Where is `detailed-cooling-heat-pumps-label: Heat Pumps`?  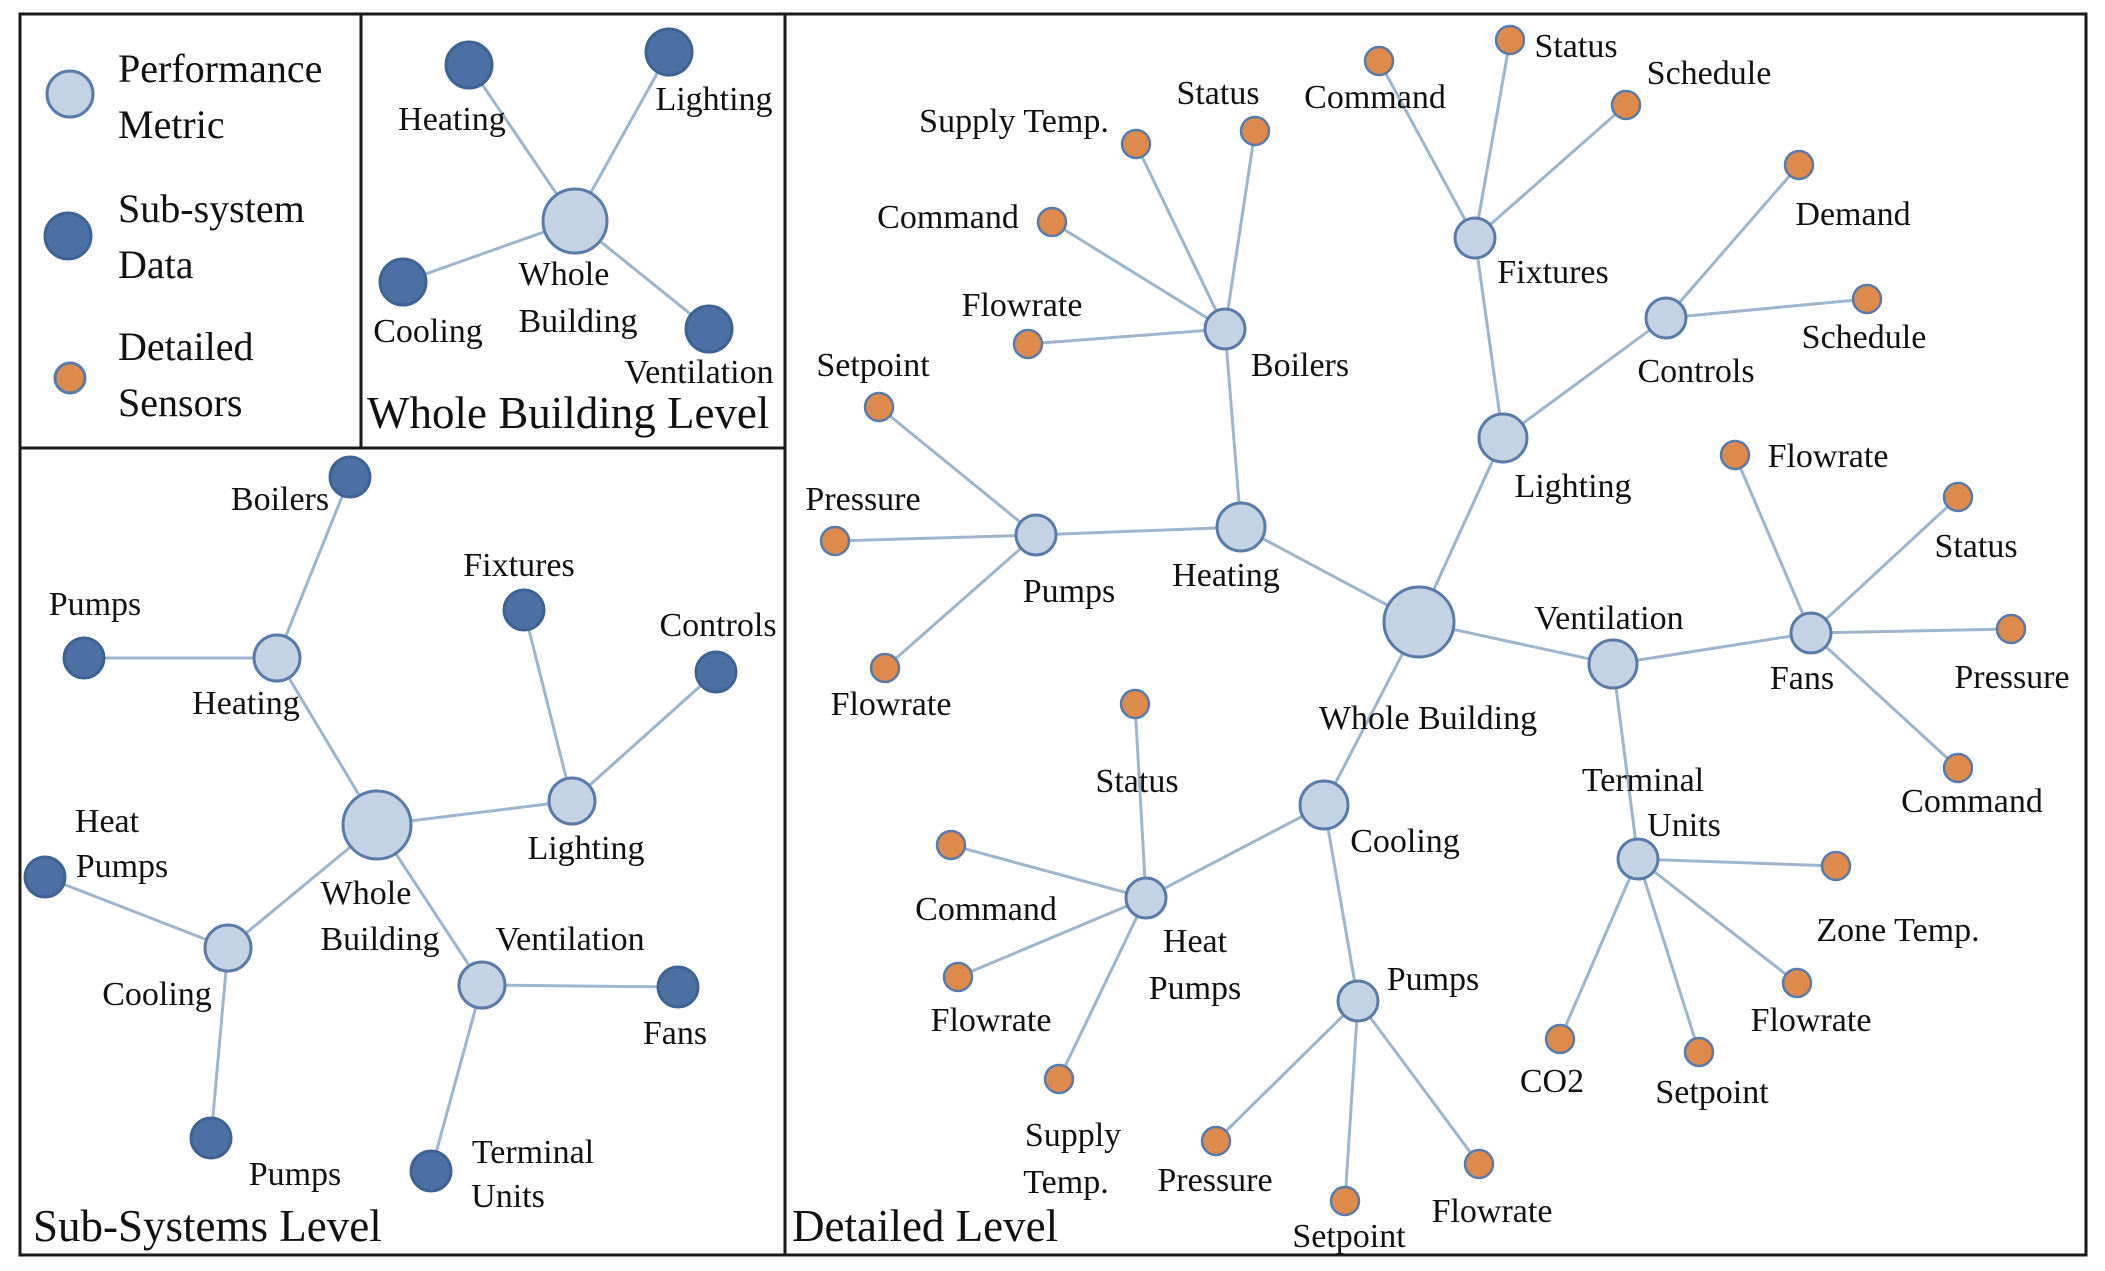 detailed-cooling-heat-pumps-label: Heat Pumps is located at coordinates (1195, 965).